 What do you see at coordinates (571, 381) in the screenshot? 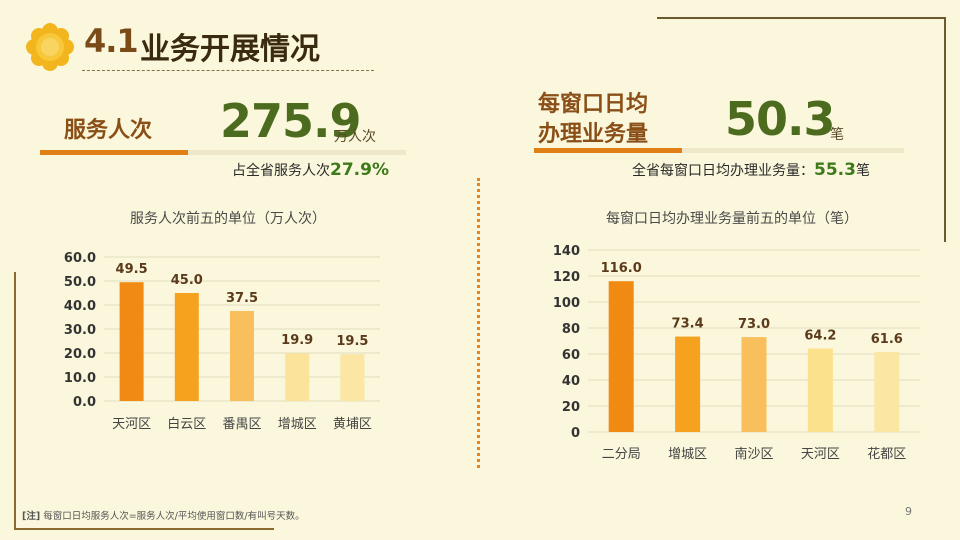
I see `y-tick-label: 40` at bounding box center [571, 381].